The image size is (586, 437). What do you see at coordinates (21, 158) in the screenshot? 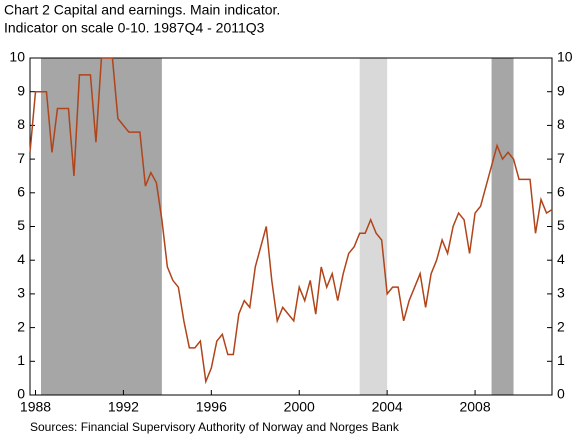
I see `y-tick-label: 7` at bounding box center [21, 158].